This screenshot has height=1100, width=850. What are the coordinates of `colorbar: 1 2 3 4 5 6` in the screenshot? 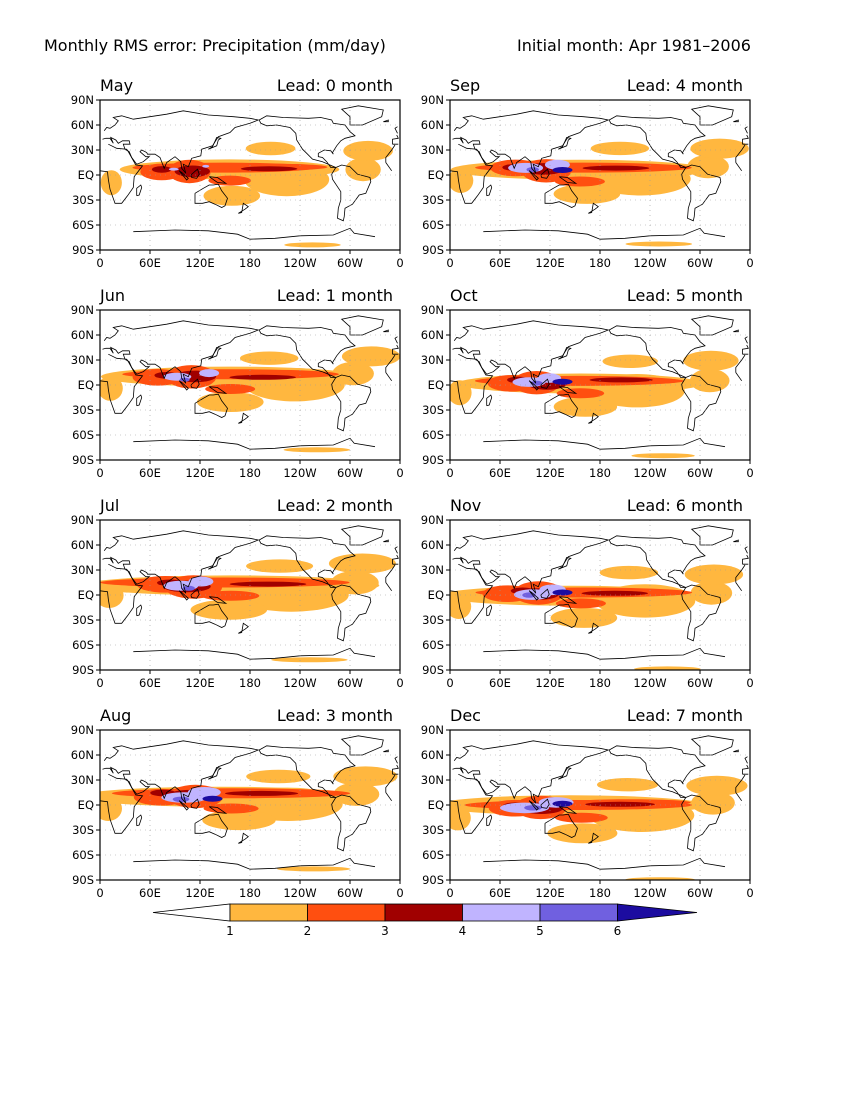 It's located at (425, 920).